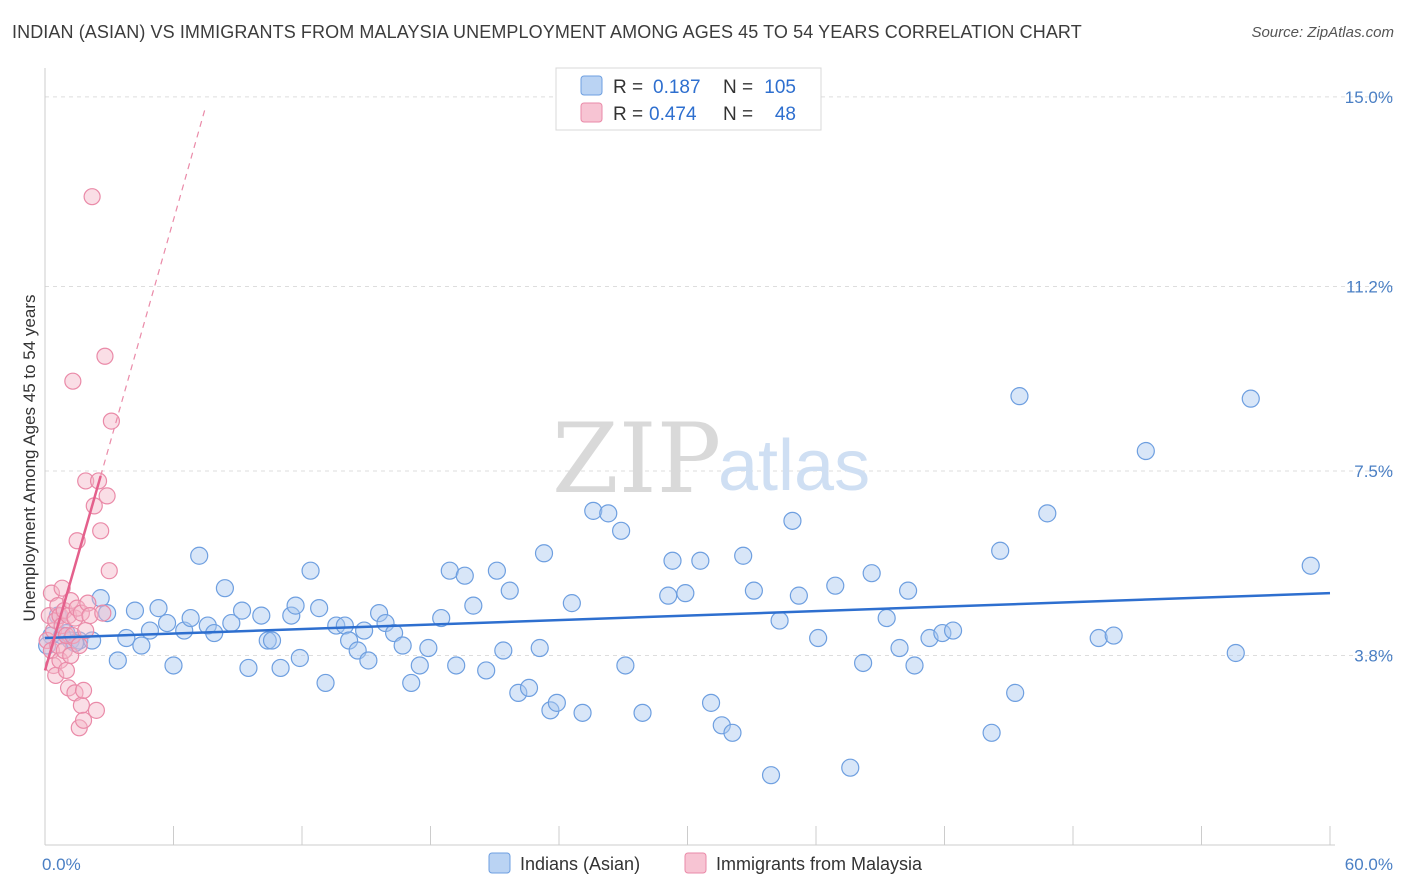 The height and width of the screenshot is (892, 1406). Describe the element at coordinates (794, 466) in the screenshot. I see `watermark-atlas: atlas` at that location.